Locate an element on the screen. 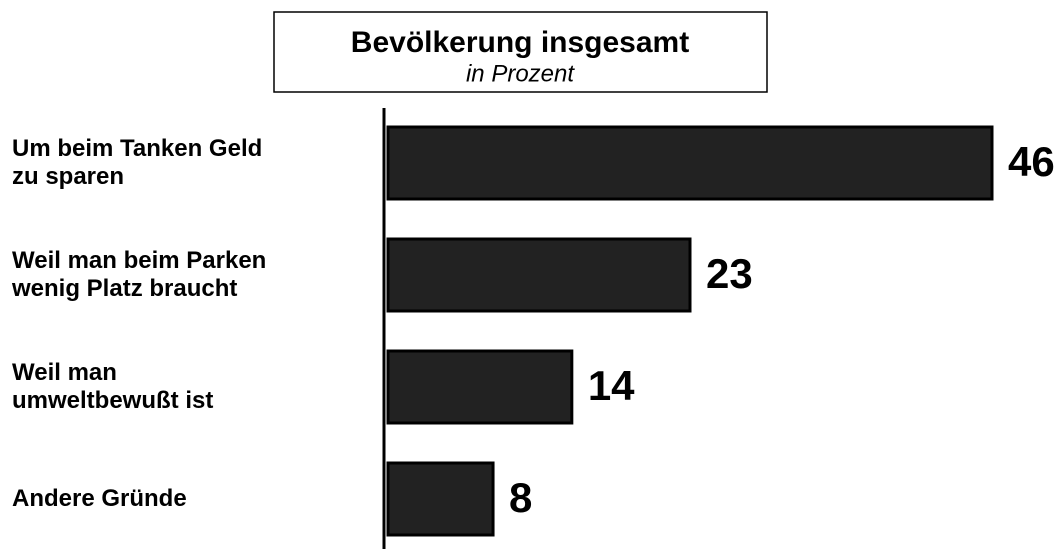 This screenshot has width=1064, height=549. category-label: Weil man umweltbewußt ist is located at coordinates (113, 386).